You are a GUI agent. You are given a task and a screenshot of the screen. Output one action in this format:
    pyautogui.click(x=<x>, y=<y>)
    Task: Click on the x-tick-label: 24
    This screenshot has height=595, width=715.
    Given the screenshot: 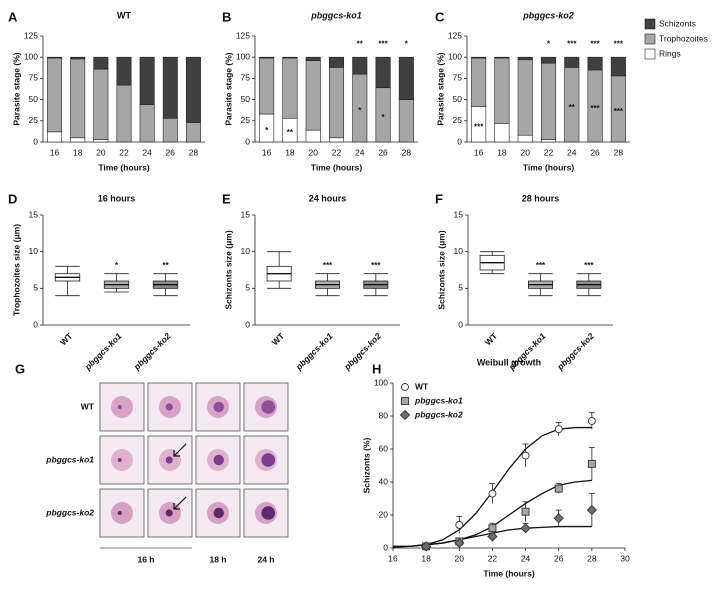 What is the action you would take?
    pyautogui.click(x=526, y=558)
    